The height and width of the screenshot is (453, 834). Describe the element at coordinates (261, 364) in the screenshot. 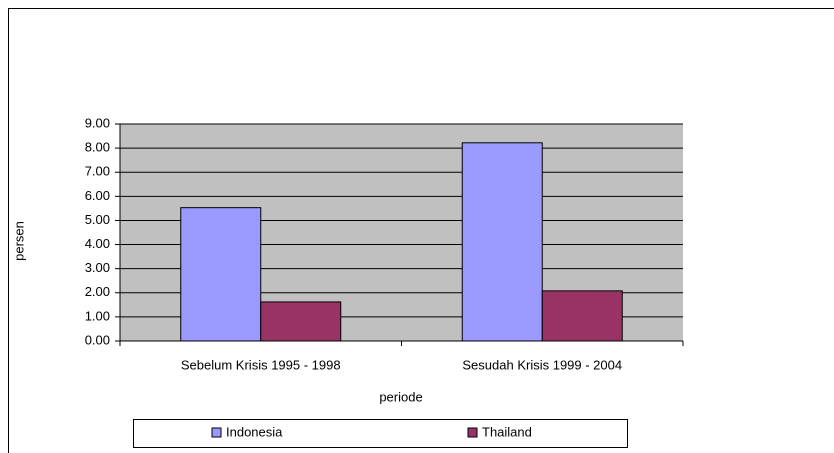

I see `x-tick-label: Sebelum Krisis 1995 - 1998` at that location.